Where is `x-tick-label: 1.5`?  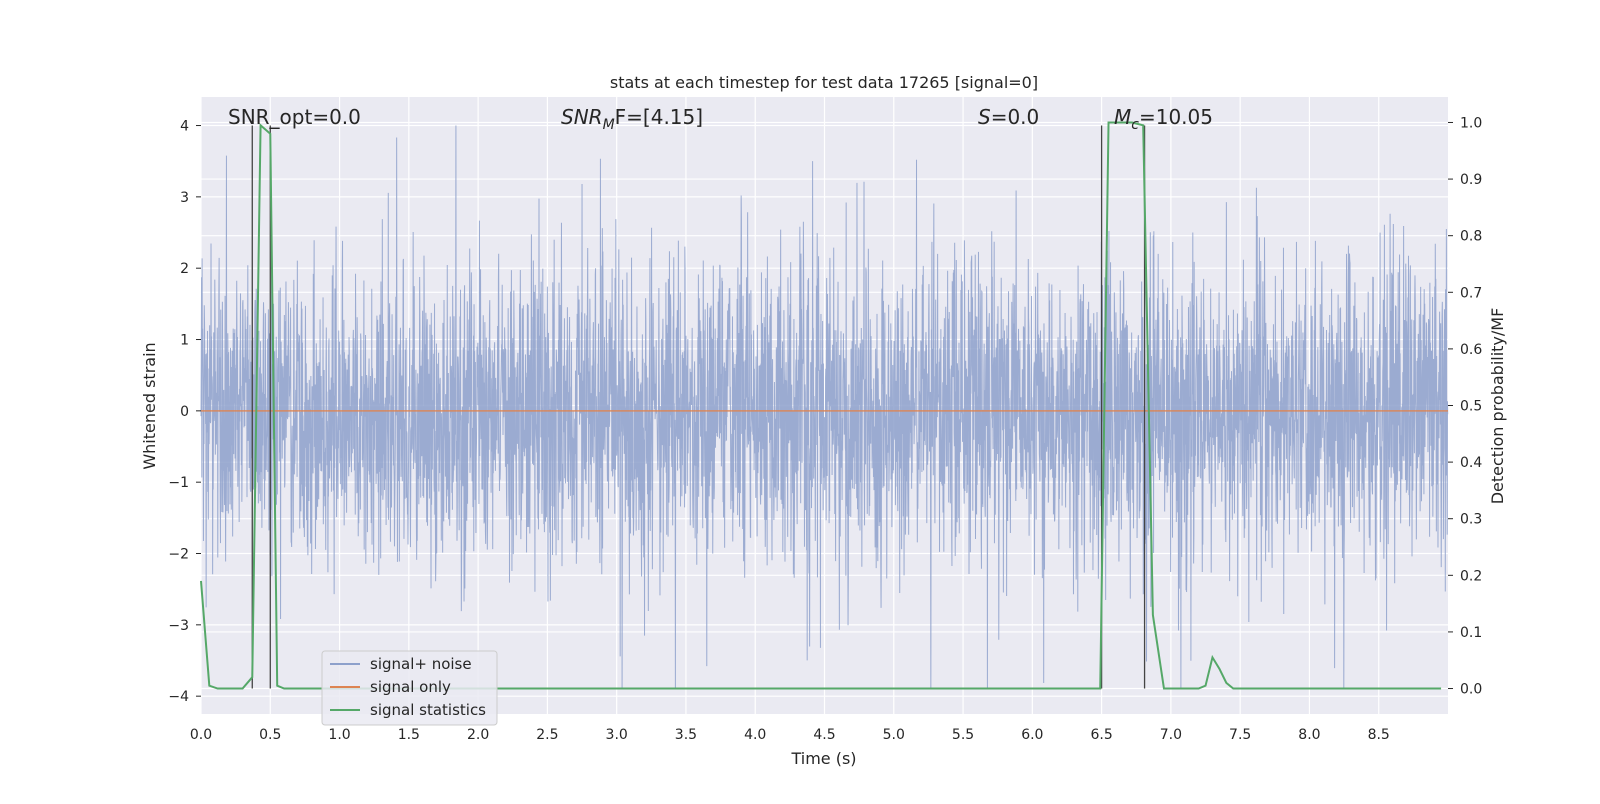
x-tick-label: 1.5 is located at coordinates (409, 735).